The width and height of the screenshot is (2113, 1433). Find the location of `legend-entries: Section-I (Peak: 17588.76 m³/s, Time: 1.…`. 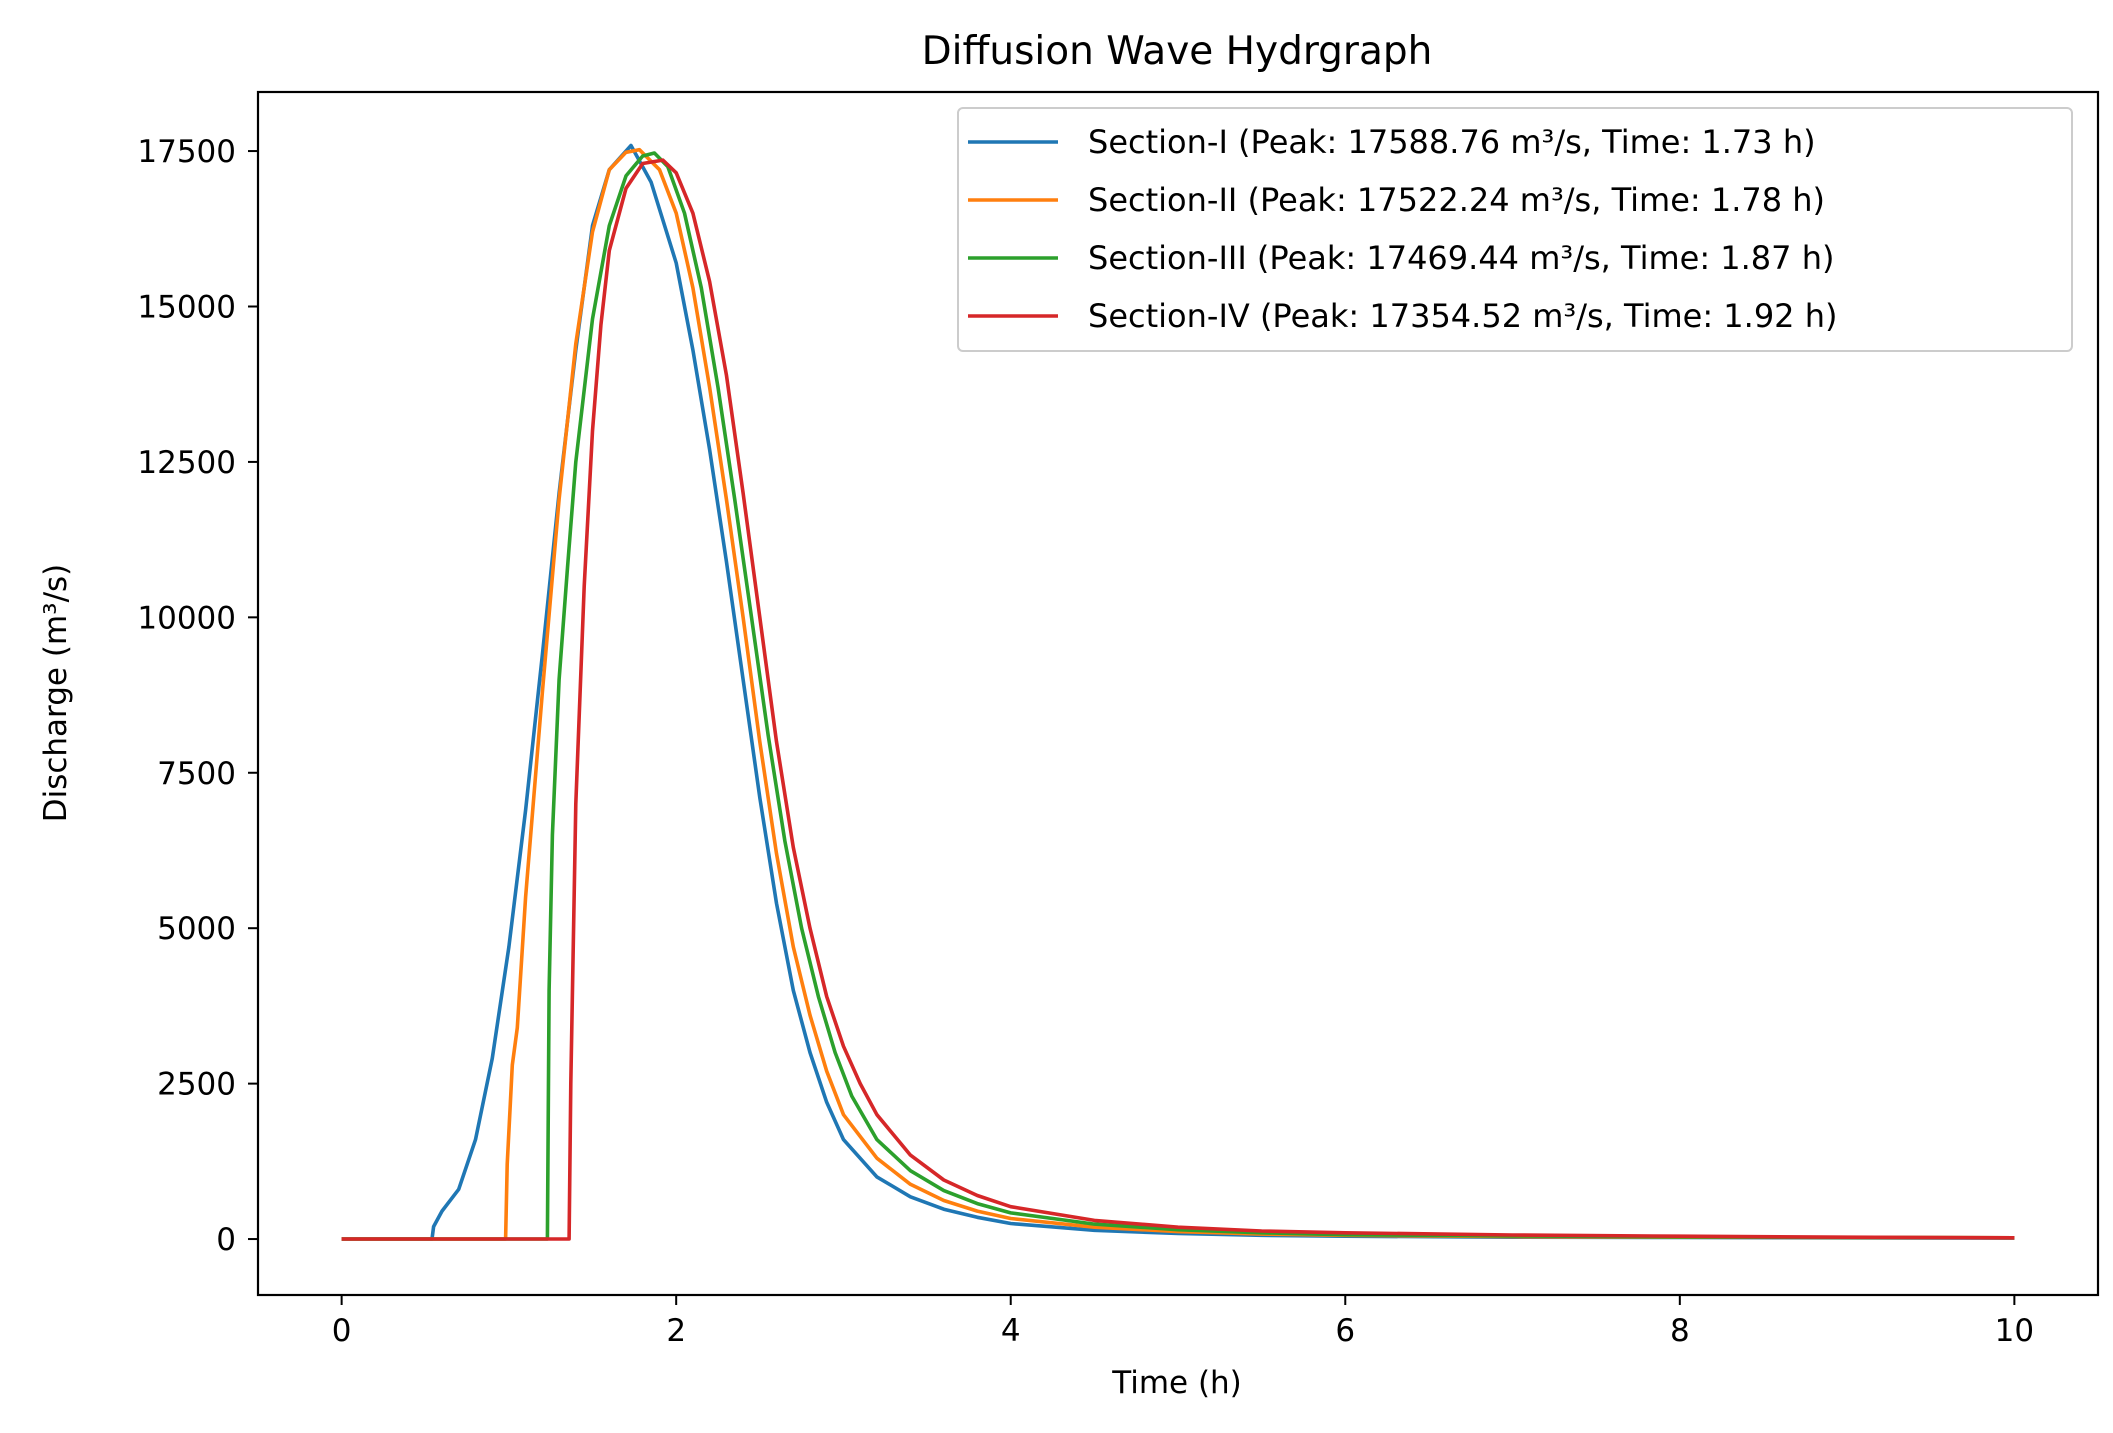

legend-entries: Section-I (Peak: 17588.76 m³/s, Time: 1.… is located at coordinates (1402, 229).